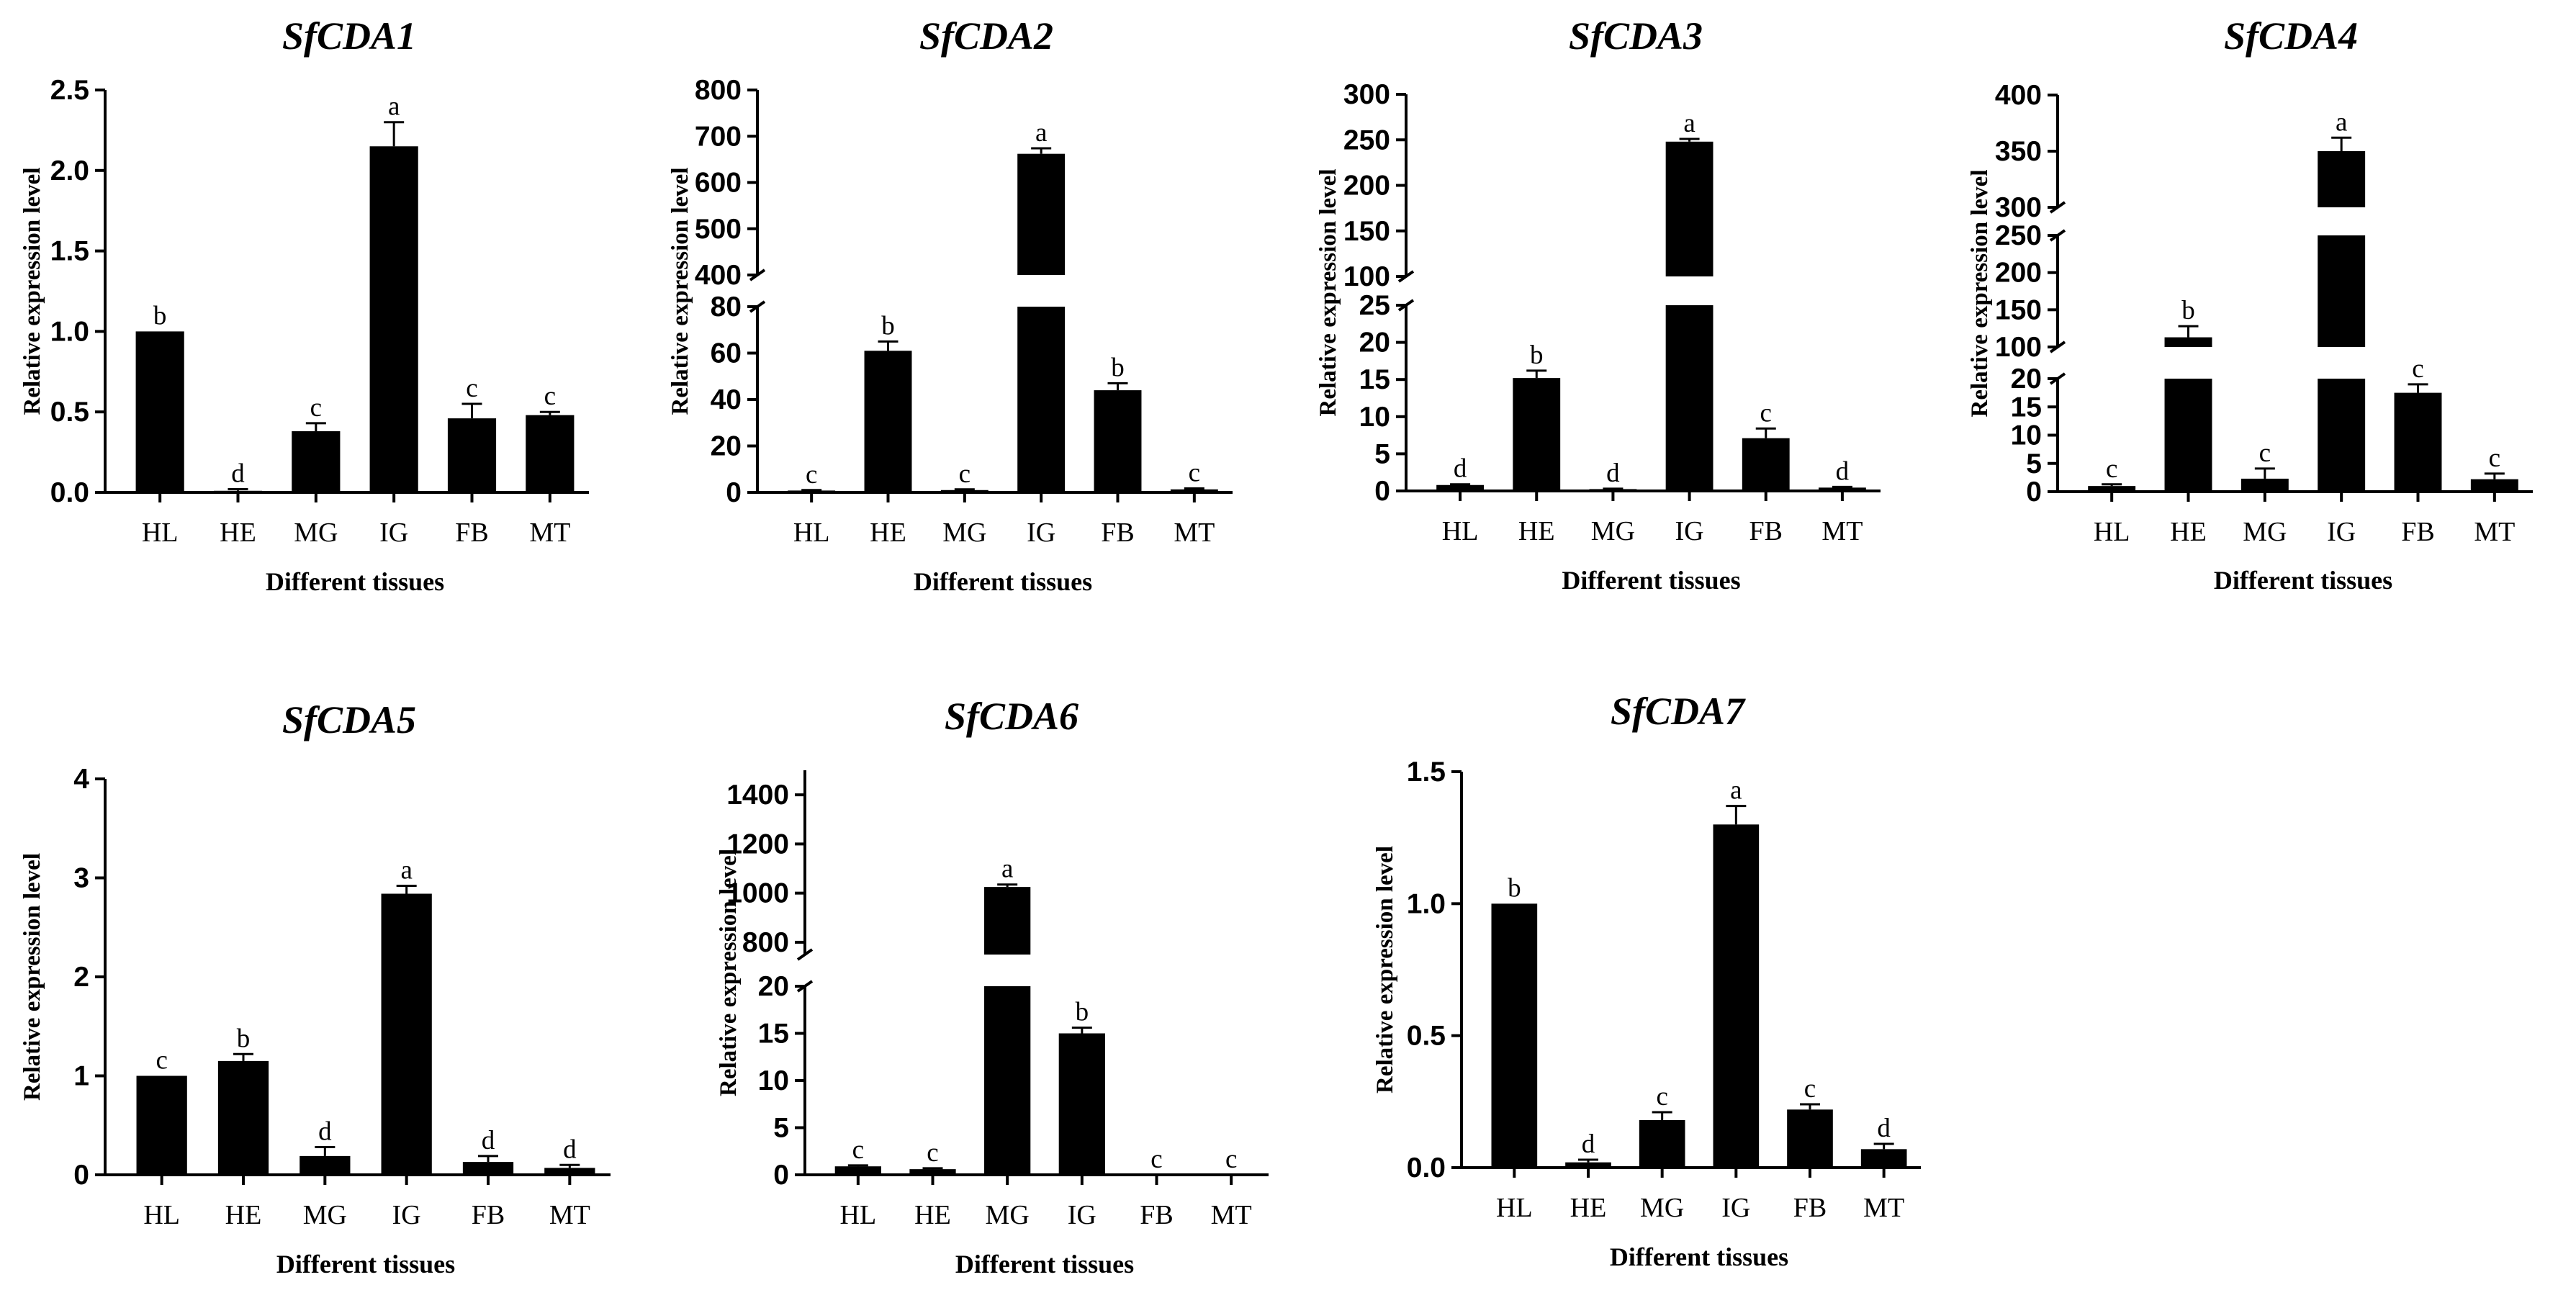  What do you see at coordinates (1366, 276) in the screenshot?
I see `y-tick-label: 100` at bounding box center [1366, 276].